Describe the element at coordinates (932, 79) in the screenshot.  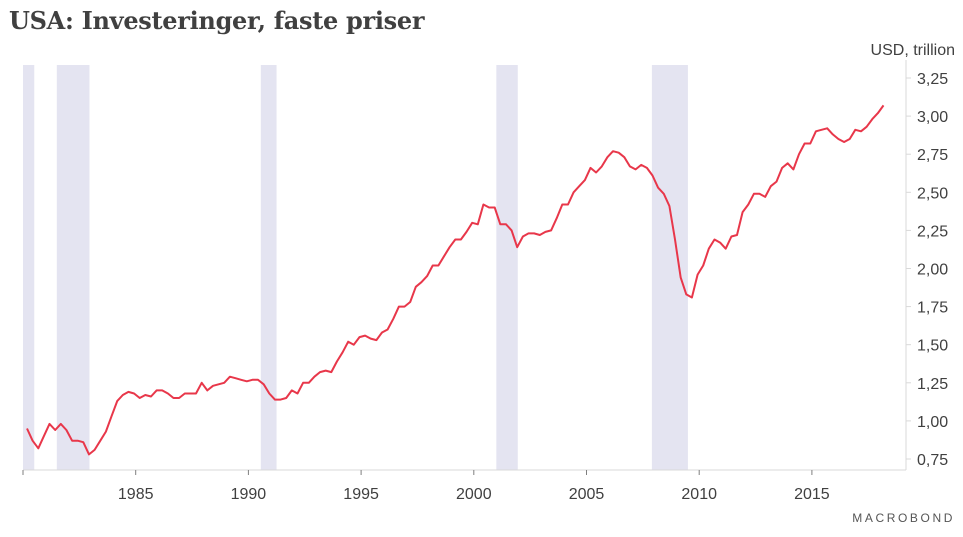
I see `y-tick-label: 3,25` at that location.